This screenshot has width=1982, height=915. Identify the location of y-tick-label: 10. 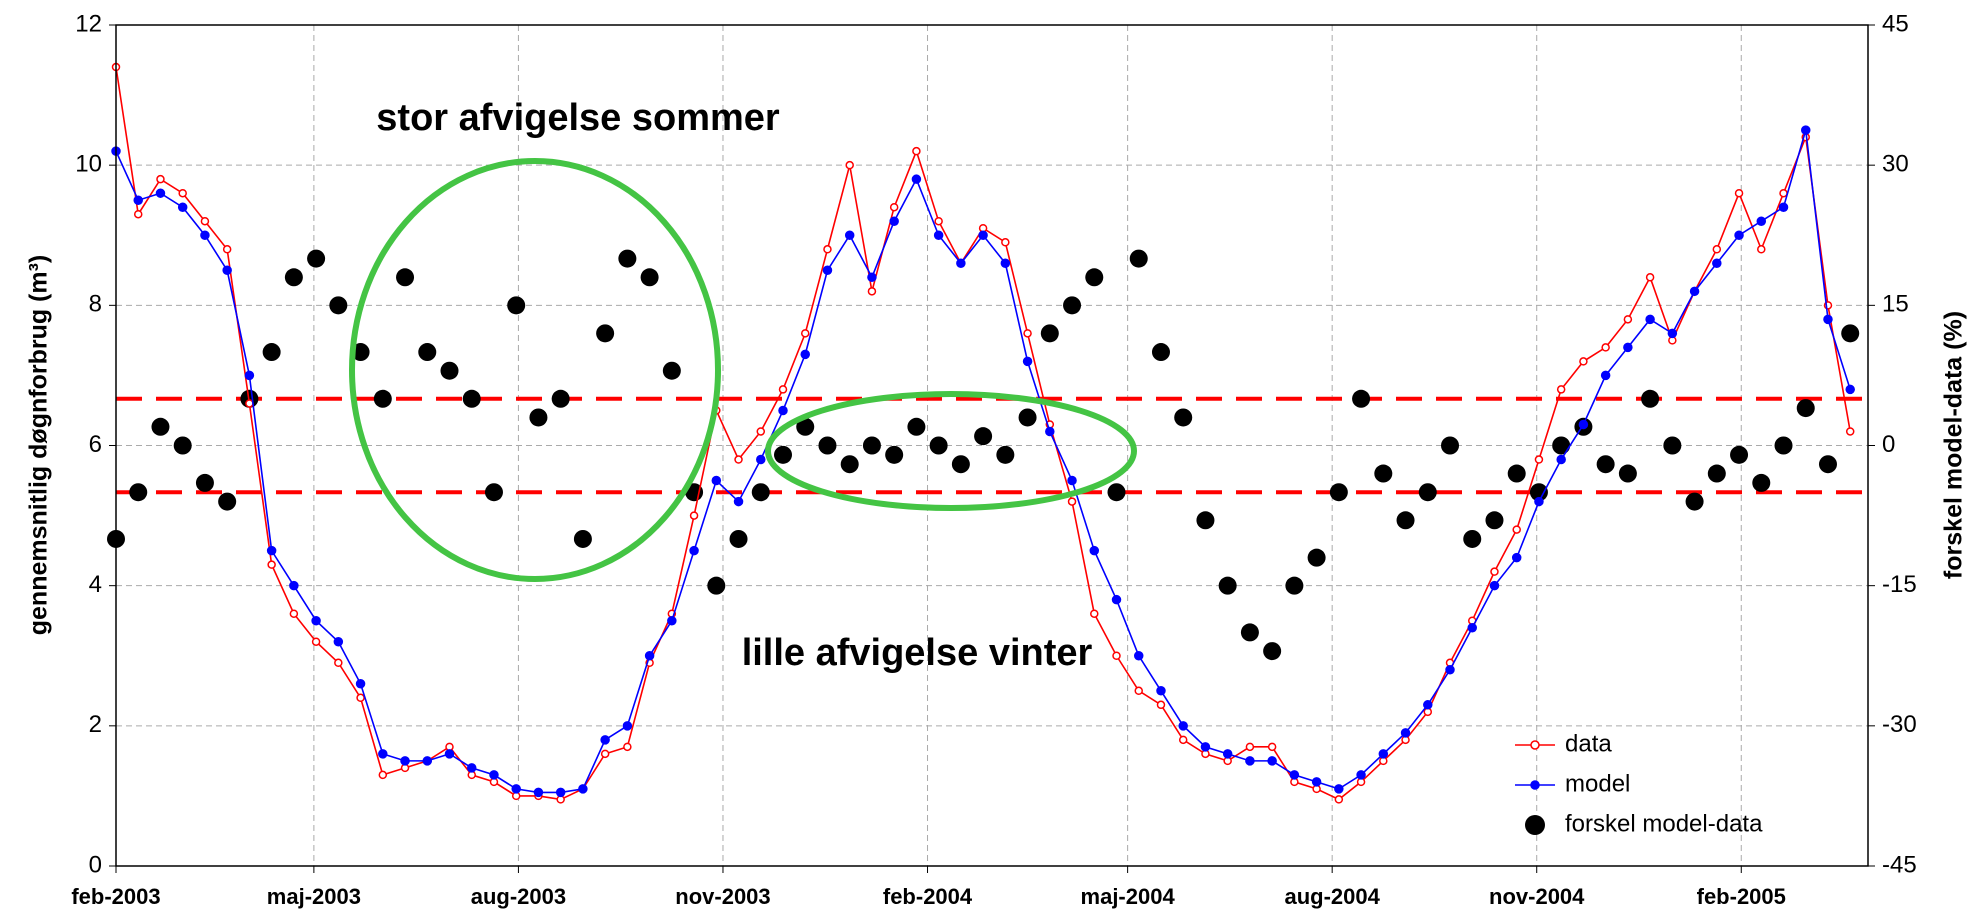
(88, 164).